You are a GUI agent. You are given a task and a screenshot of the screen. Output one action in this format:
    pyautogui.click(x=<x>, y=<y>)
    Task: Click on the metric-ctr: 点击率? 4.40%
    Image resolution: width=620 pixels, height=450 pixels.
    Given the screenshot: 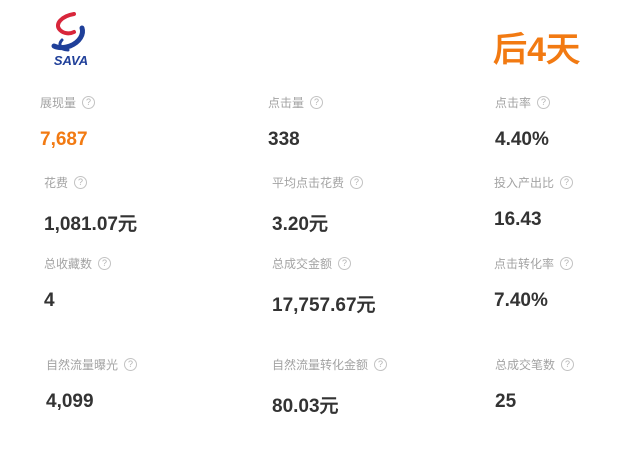 What is the action you would take?
    pyautogui.click(x=523, y=122)
    